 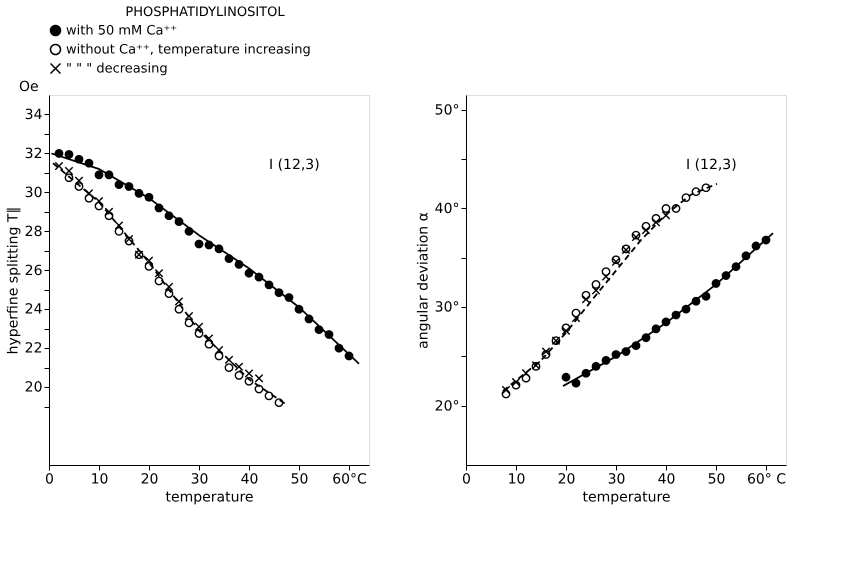 What do you see at coordinates (33, 348) in the screenshot?
I see `y-tick-label: 22` at bounding box center [33, 348].